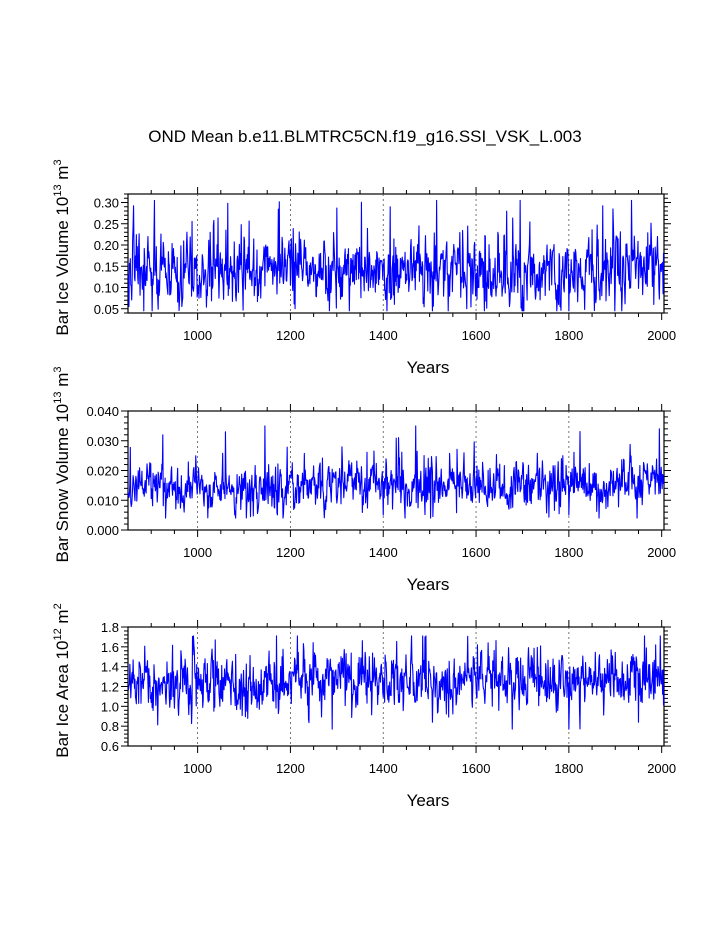  I want to click on y-tick-label: 0.000, so click(102, 530).